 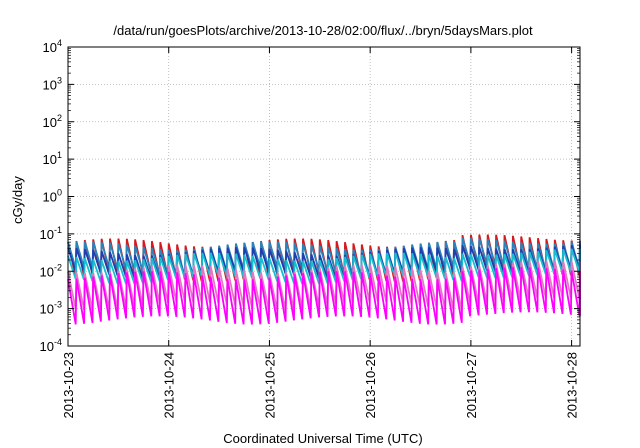 I want to click on x-tick-label: 2013-10-26, so click(x=370, y=385).